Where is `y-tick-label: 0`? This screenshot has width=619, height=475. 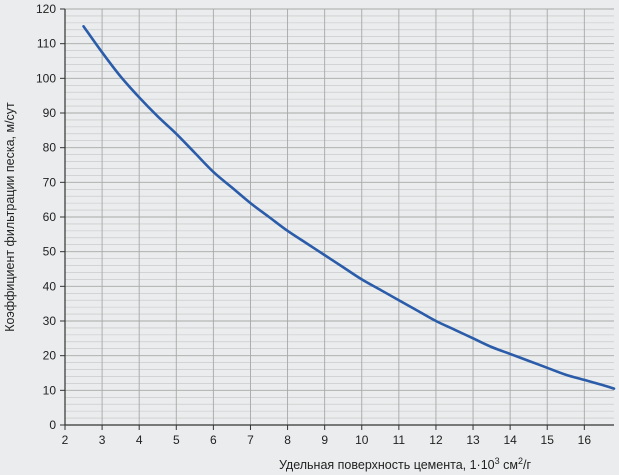
y-tick-label: 0 is located at coordinates (52, 425).